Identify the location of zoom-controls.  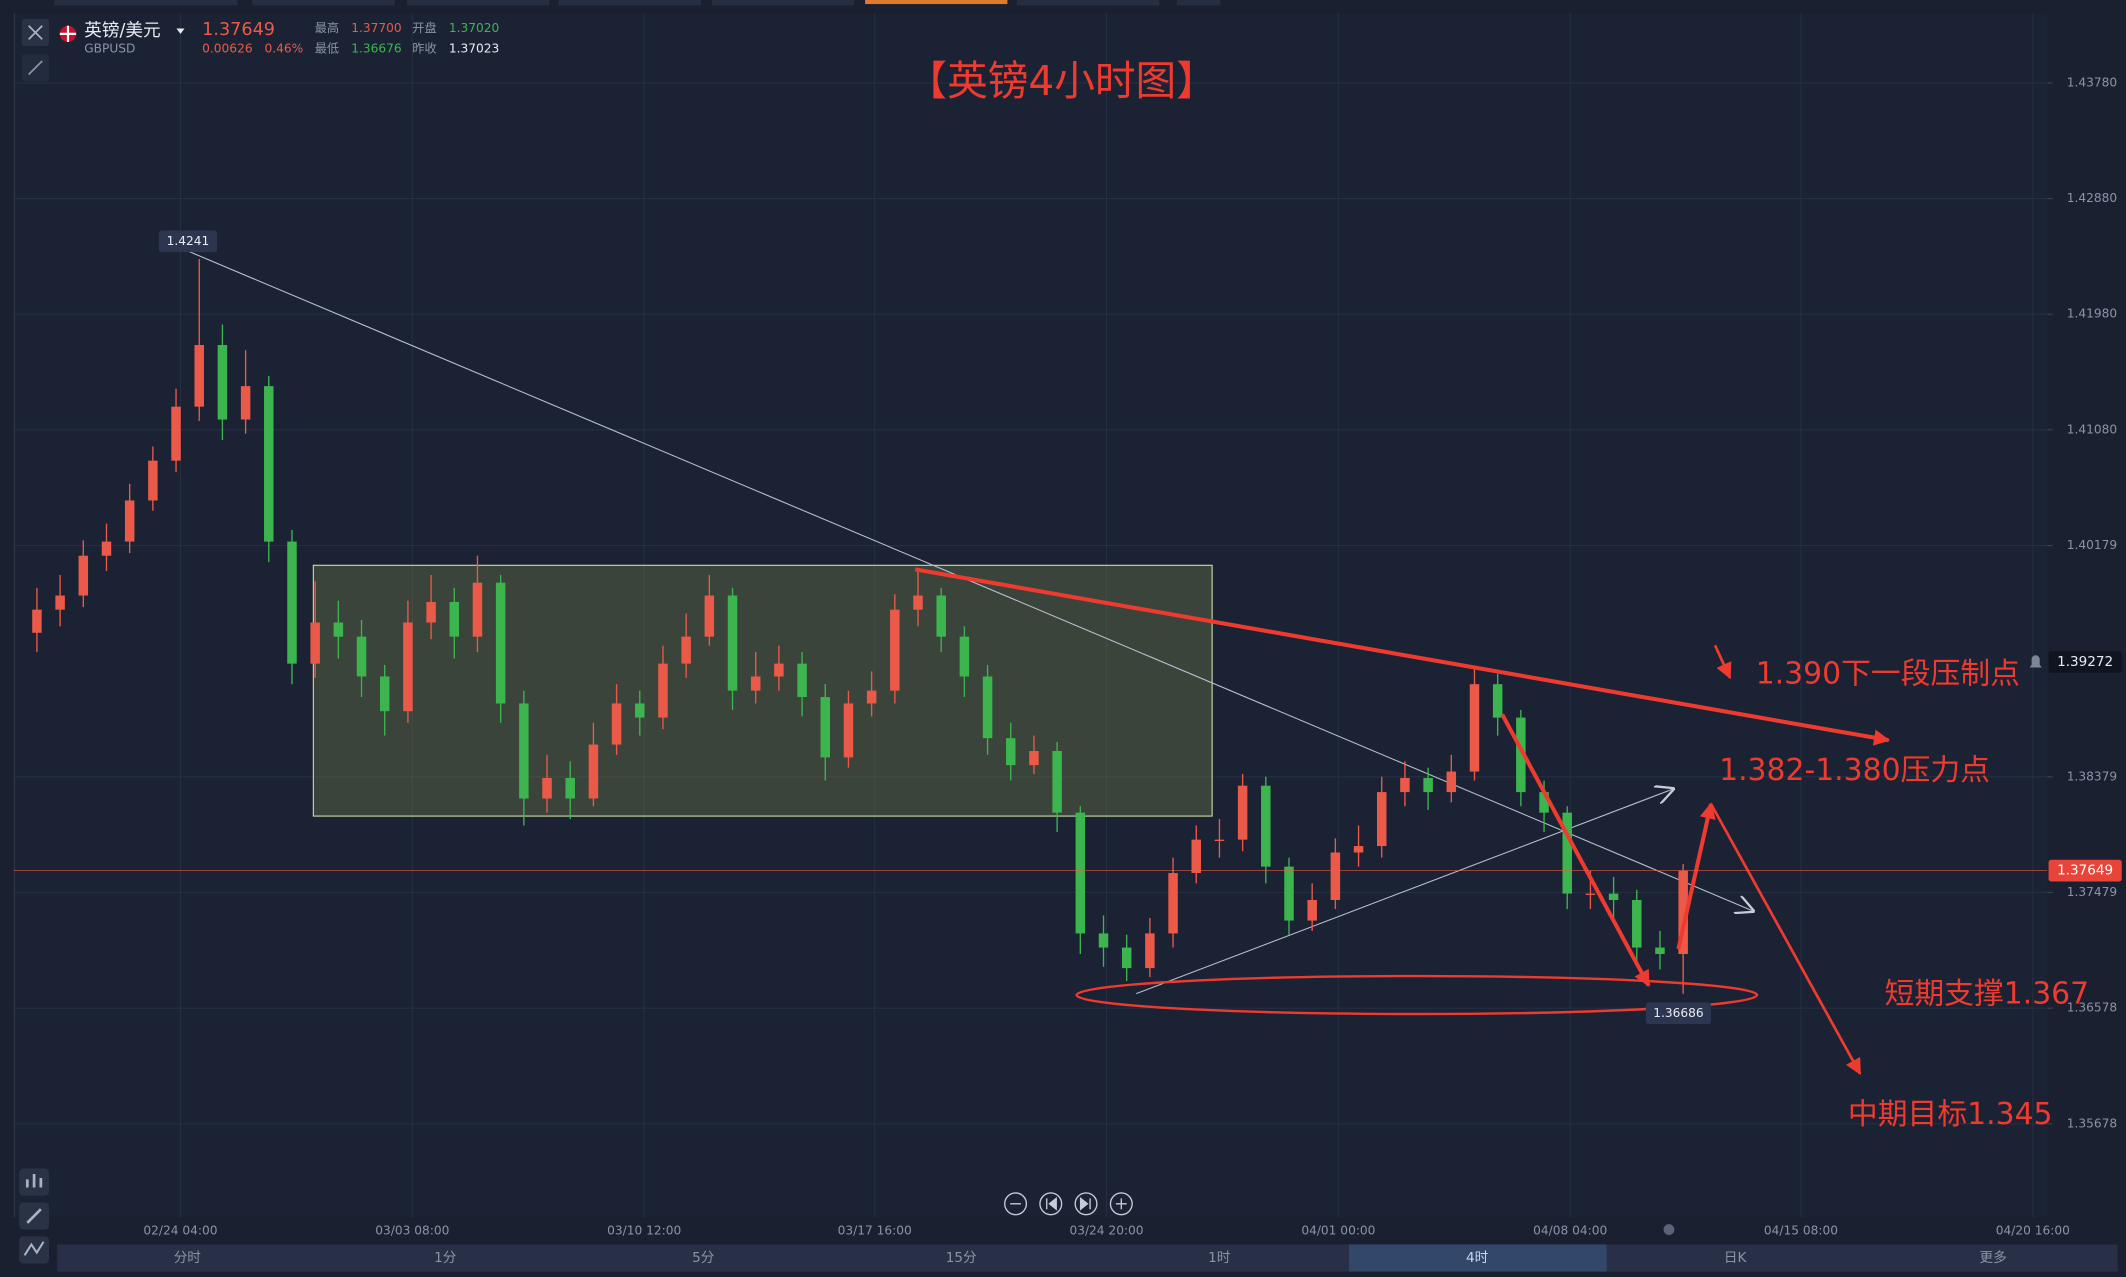
(1068, 1204).